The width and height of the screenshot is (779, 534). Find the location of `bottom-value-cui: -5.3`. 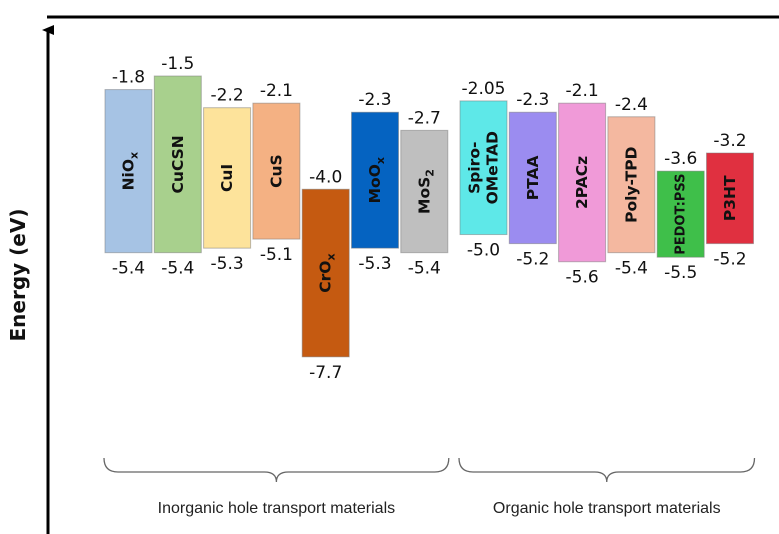

bottom-value-cui: -5.3 is located at coordinates (227, 264).